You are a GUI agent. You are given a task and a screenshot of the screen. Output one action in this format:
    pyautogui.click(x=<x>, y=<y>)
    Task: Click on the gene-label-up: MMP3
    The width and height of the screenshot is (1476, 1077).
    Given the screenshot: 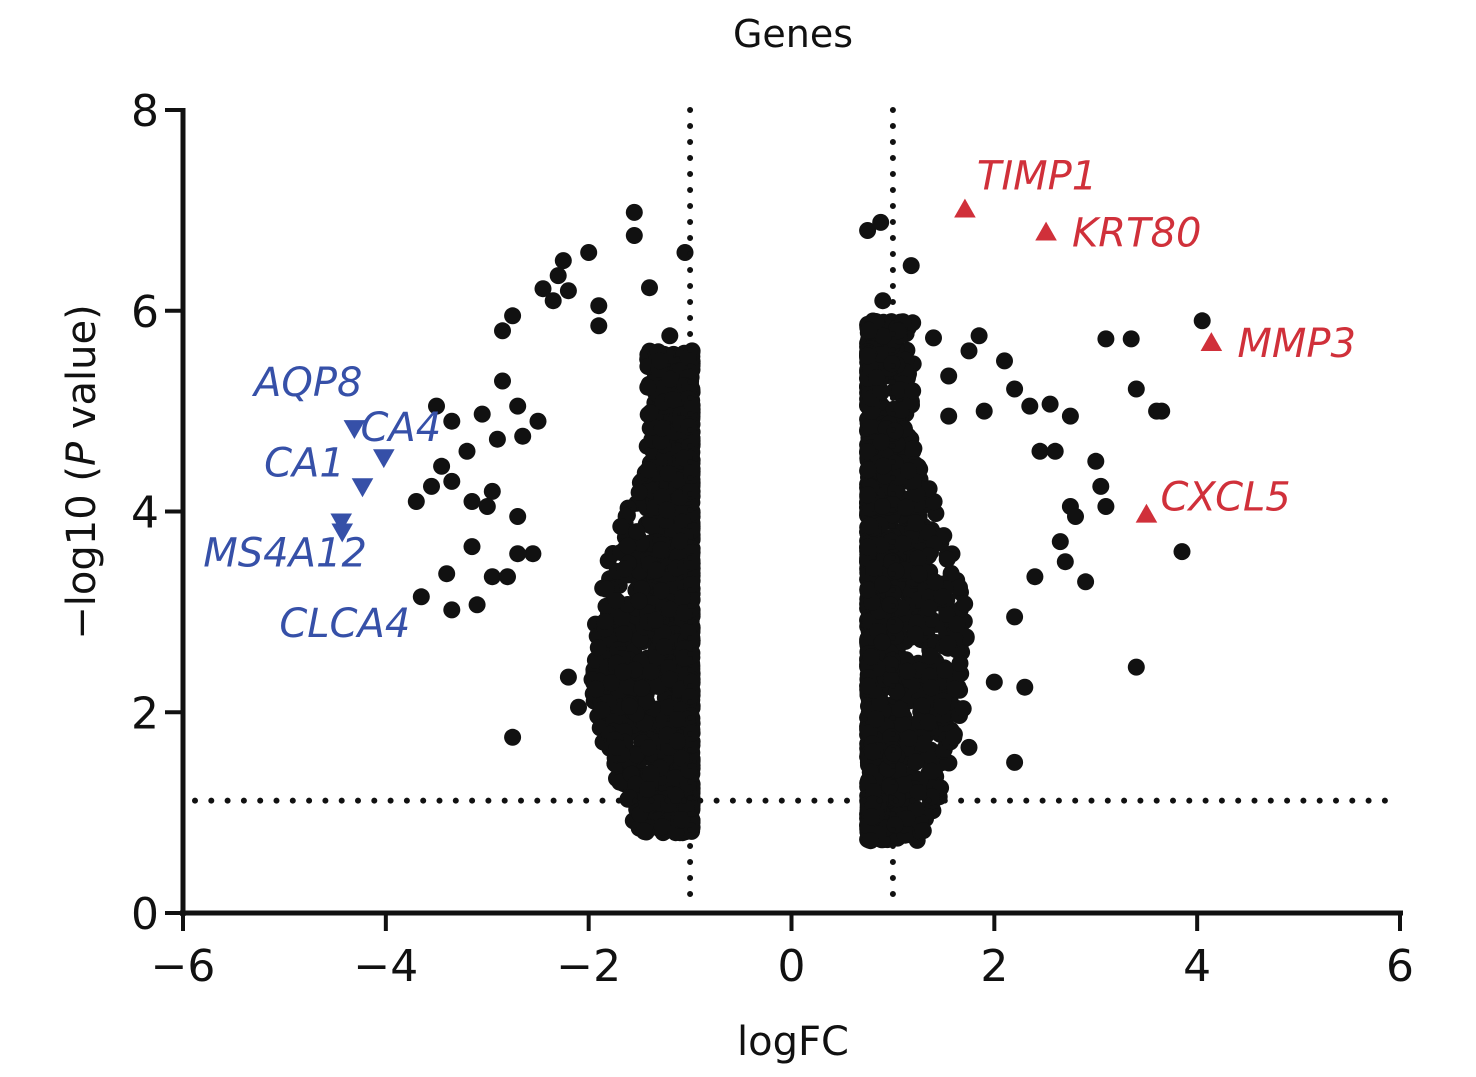 What is the action you would take?
    pyautogui.click(x=1296, y=344)
    